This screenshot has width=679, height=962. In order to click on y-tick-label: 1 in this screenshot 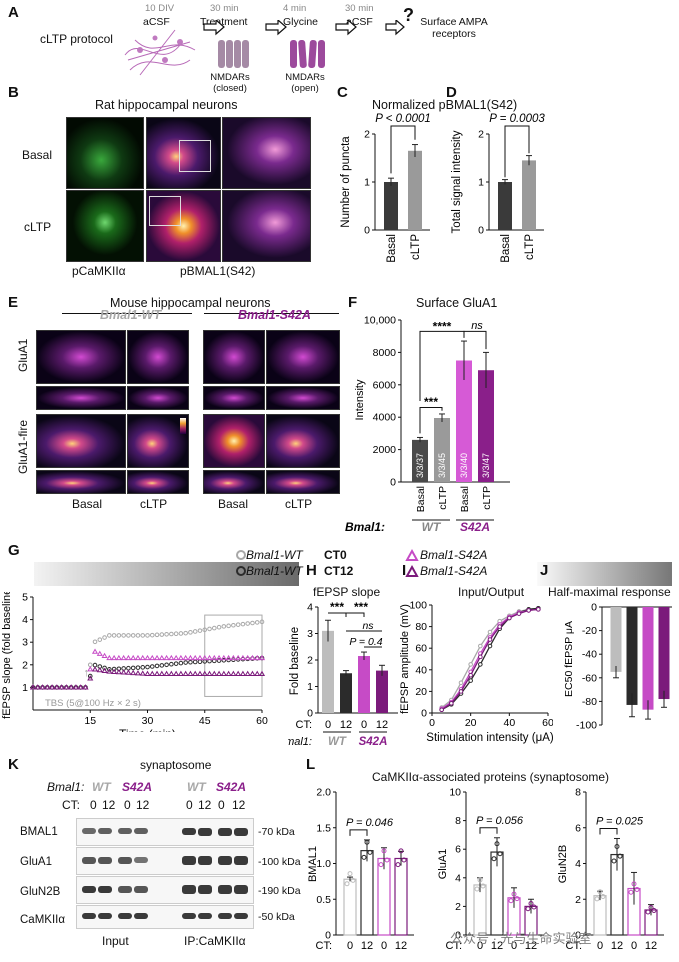, I will do `click(25, 688)`.